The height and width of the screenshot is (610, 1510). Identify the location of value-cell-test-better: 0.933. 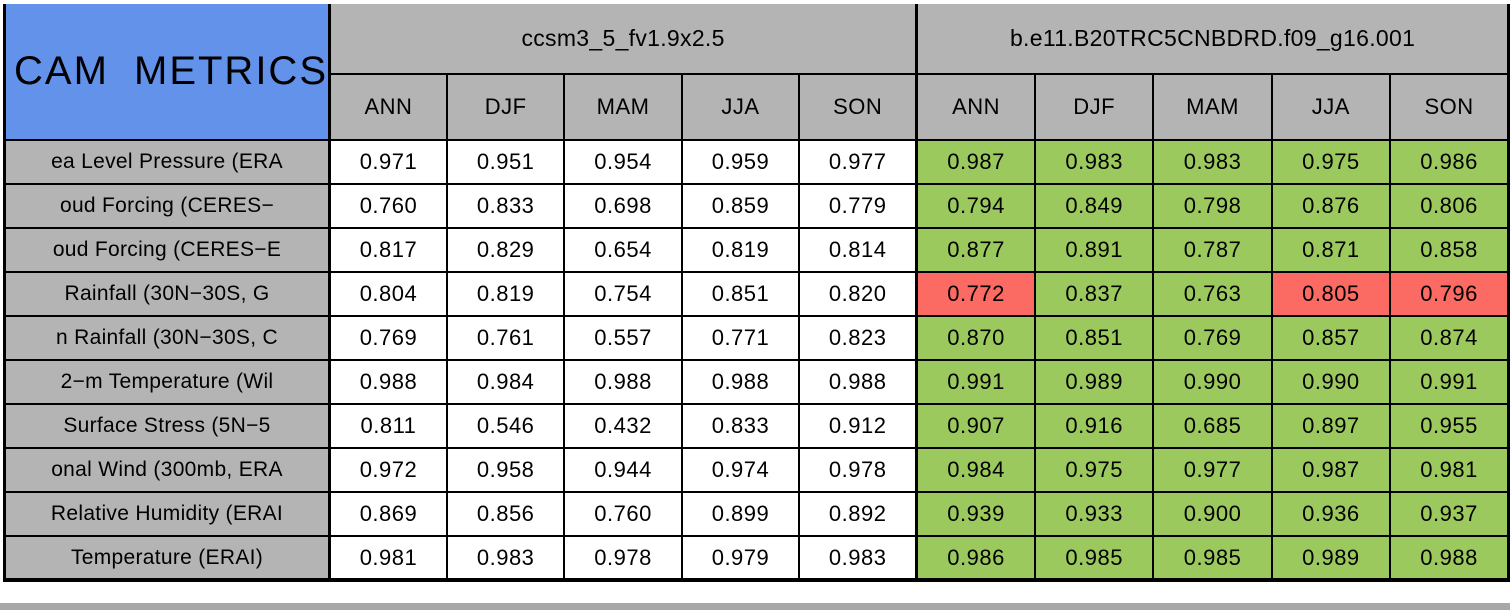
(1094, 514).